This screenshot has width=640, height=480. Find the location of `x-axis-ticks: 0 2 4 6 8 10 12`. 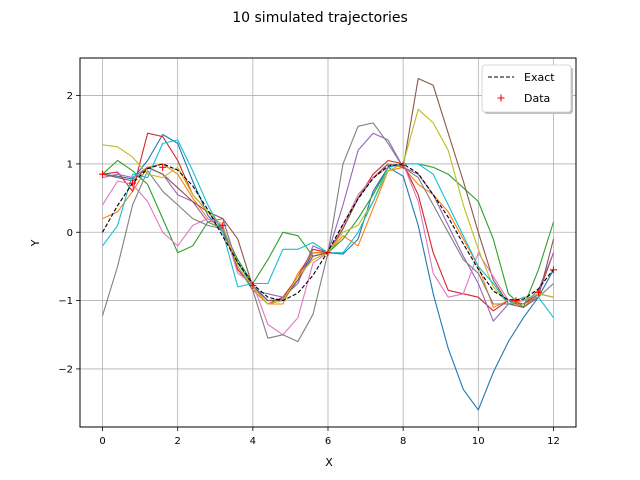

x-axis-ticks: 0 2 4 6 8 10 12 is located at coordinates (329, 437).